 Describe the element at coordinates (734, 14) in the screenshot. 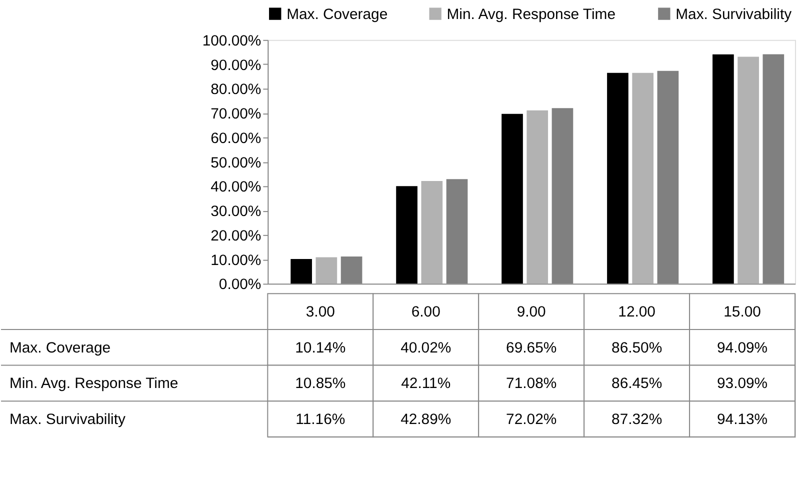

I see `legend-label: Max. Survivability` at that location.